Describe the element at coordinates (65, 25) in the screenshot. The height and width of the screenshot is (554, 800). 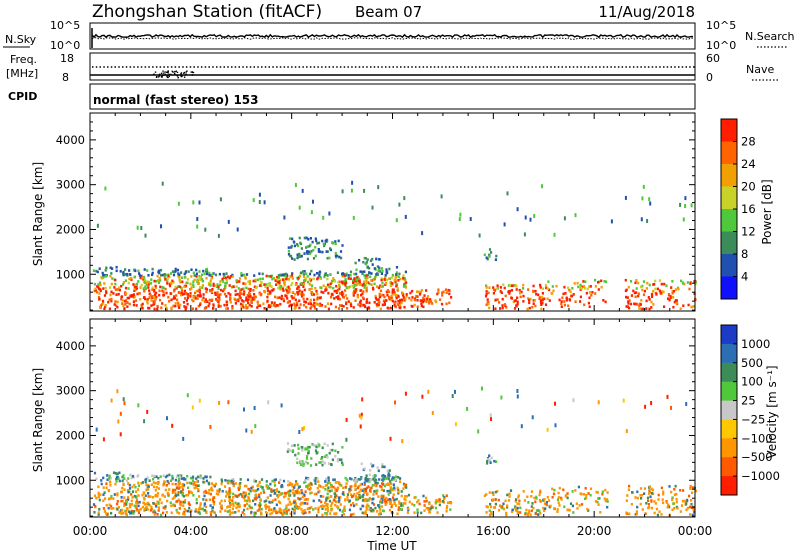
I see `noise-left-tick-top: 10^5` at that location.